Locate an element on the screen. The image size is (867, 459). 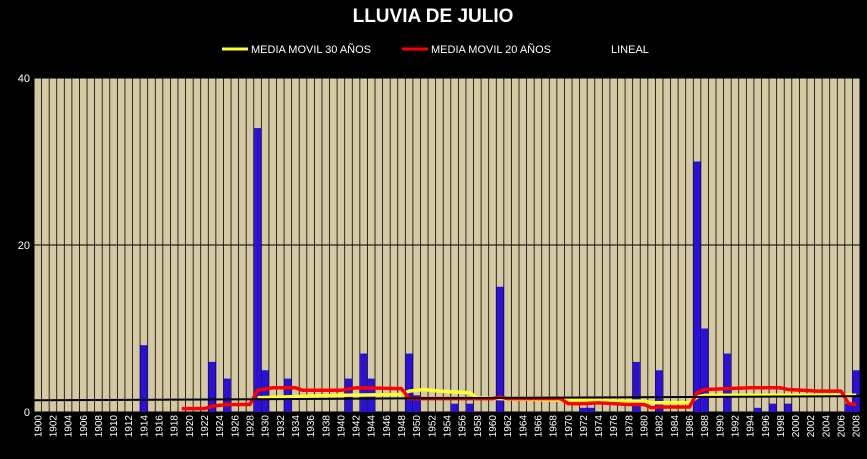
x-tick-label: 1948 is located at coordinates (402, 426).